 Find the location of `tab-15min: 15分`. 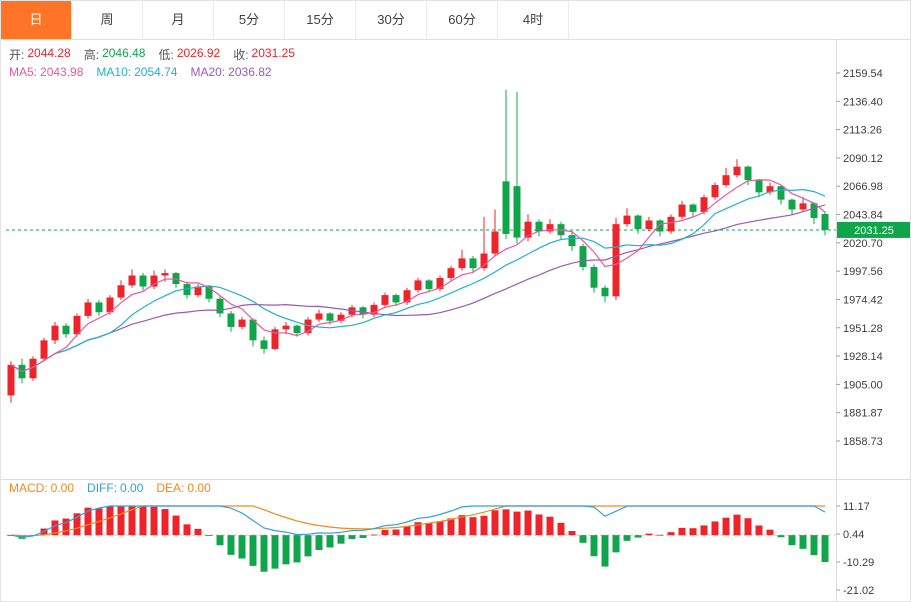

tab-15min: 15分 is located at coordinates (320, 20).